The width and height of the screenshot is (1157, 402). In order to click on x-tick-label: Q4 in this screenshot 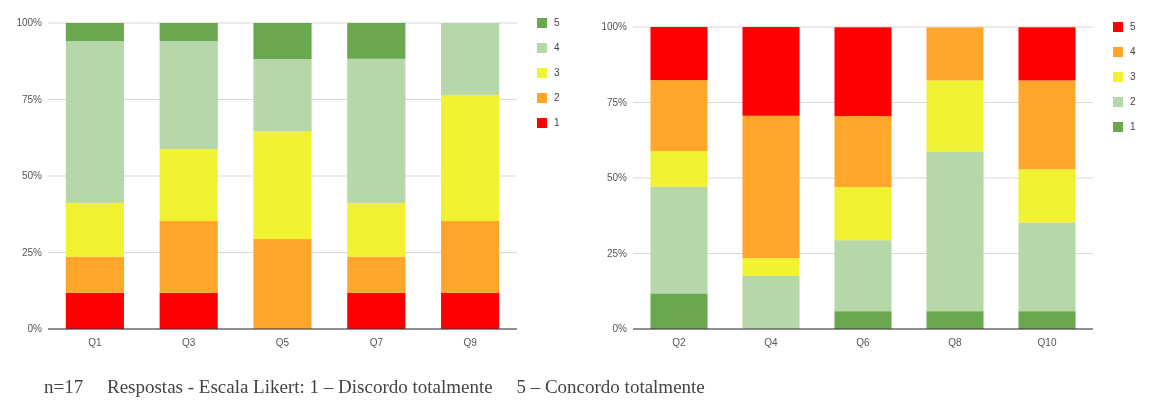, I will do `click(771, 342)`.